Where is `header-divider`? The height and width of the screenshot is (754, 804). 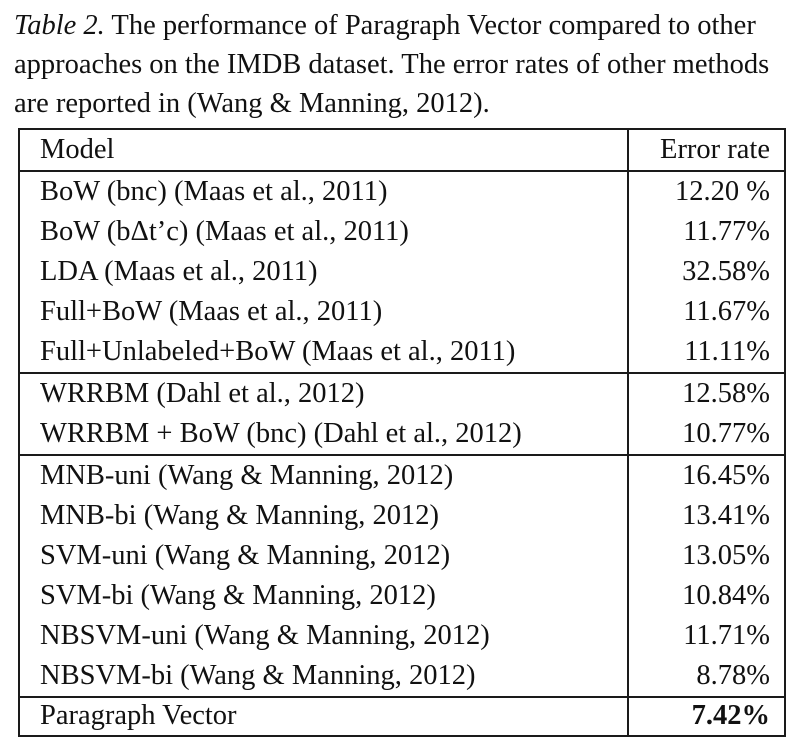 header-divider is located at coordinates (402, 171).